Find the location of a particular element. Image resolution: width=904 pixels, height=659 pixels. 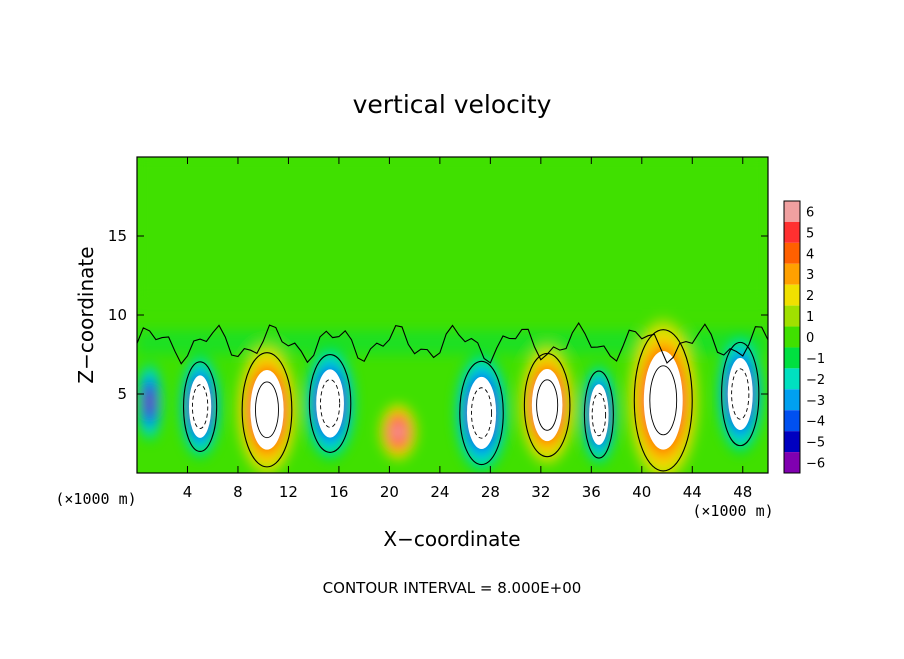

x-axis-label: X−coordinate is located at coordinates (451, 539).